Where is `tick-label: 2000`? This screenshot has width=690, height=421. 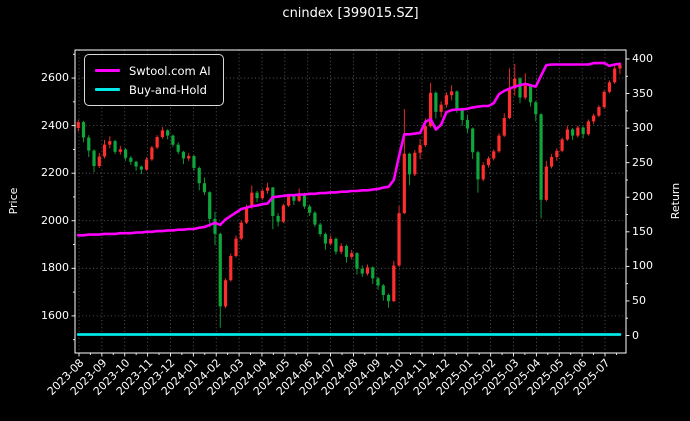
tick-label: 2000 is located at coordinates (55, 220).